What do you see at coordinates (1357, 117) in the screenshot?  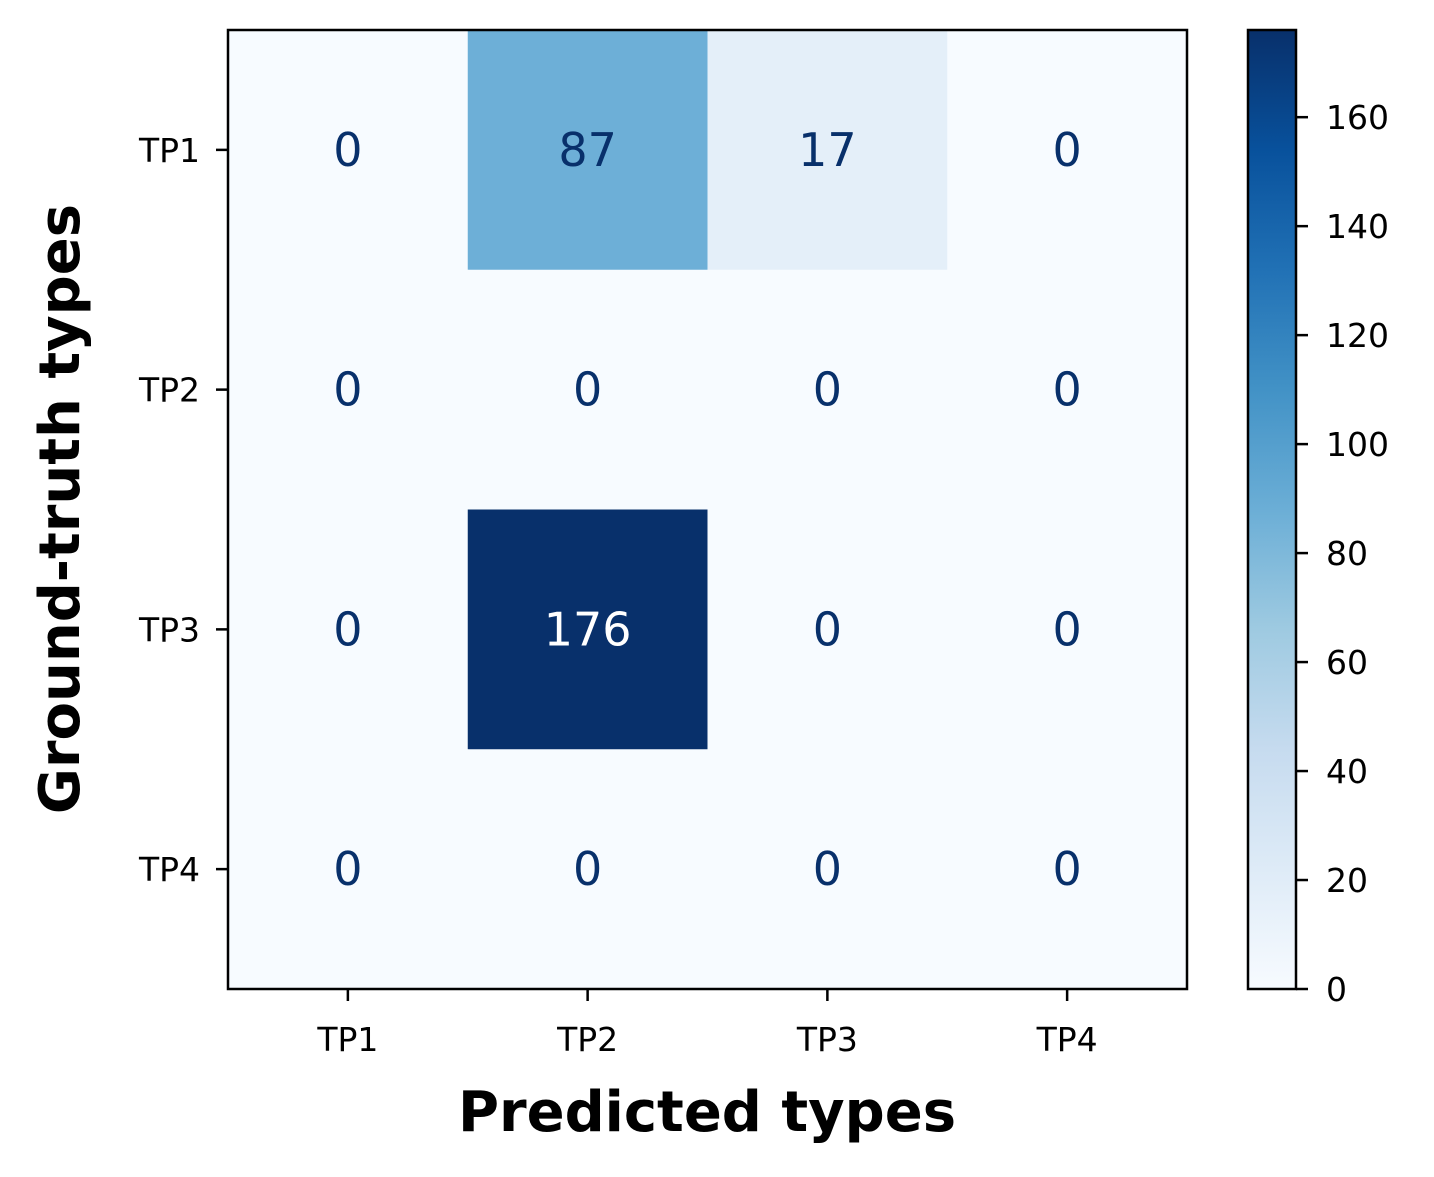 I see `colorbar-tick-label: 160` at bounding box center [1357, 117].